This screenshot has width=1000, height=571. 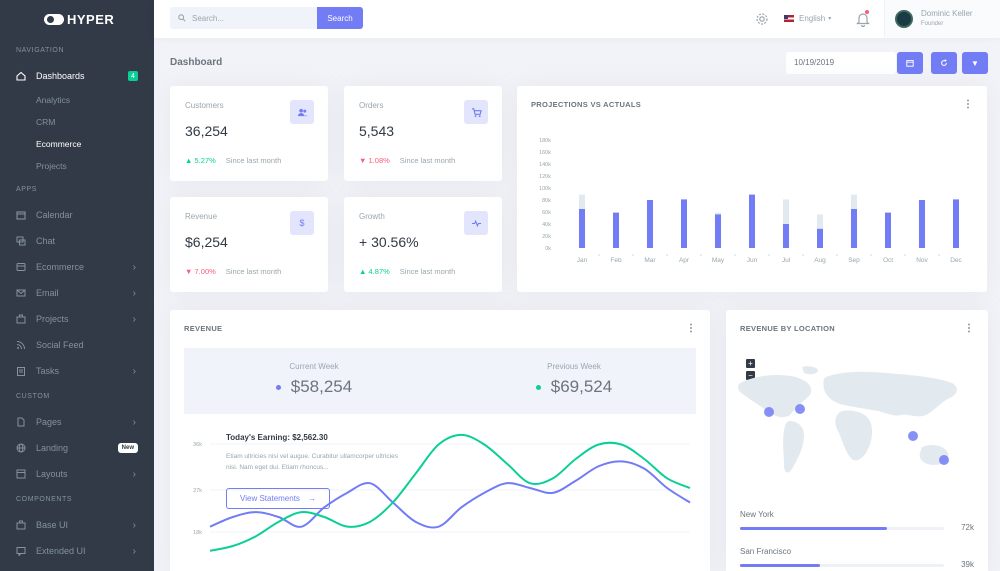 What do you see at coordinates (77, 215) in the screenshot?
I see `sidebar-item-calendar: Calendar` at bounding box center [77, 215].